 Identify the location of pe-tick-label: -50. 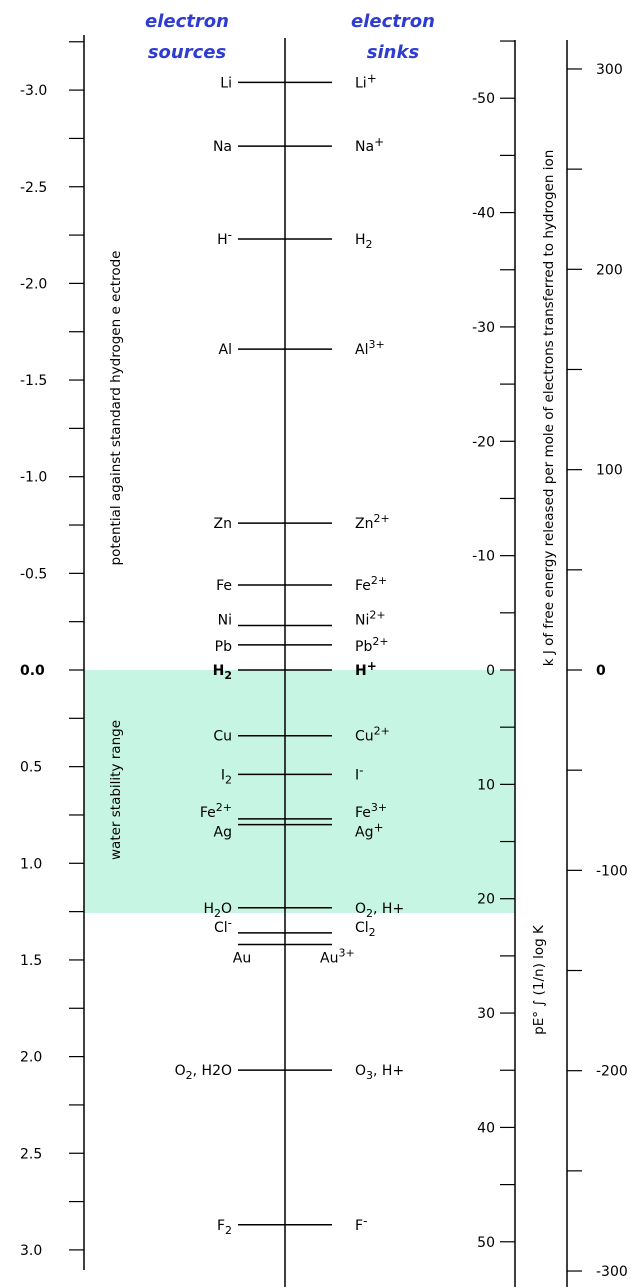
(483, 99).